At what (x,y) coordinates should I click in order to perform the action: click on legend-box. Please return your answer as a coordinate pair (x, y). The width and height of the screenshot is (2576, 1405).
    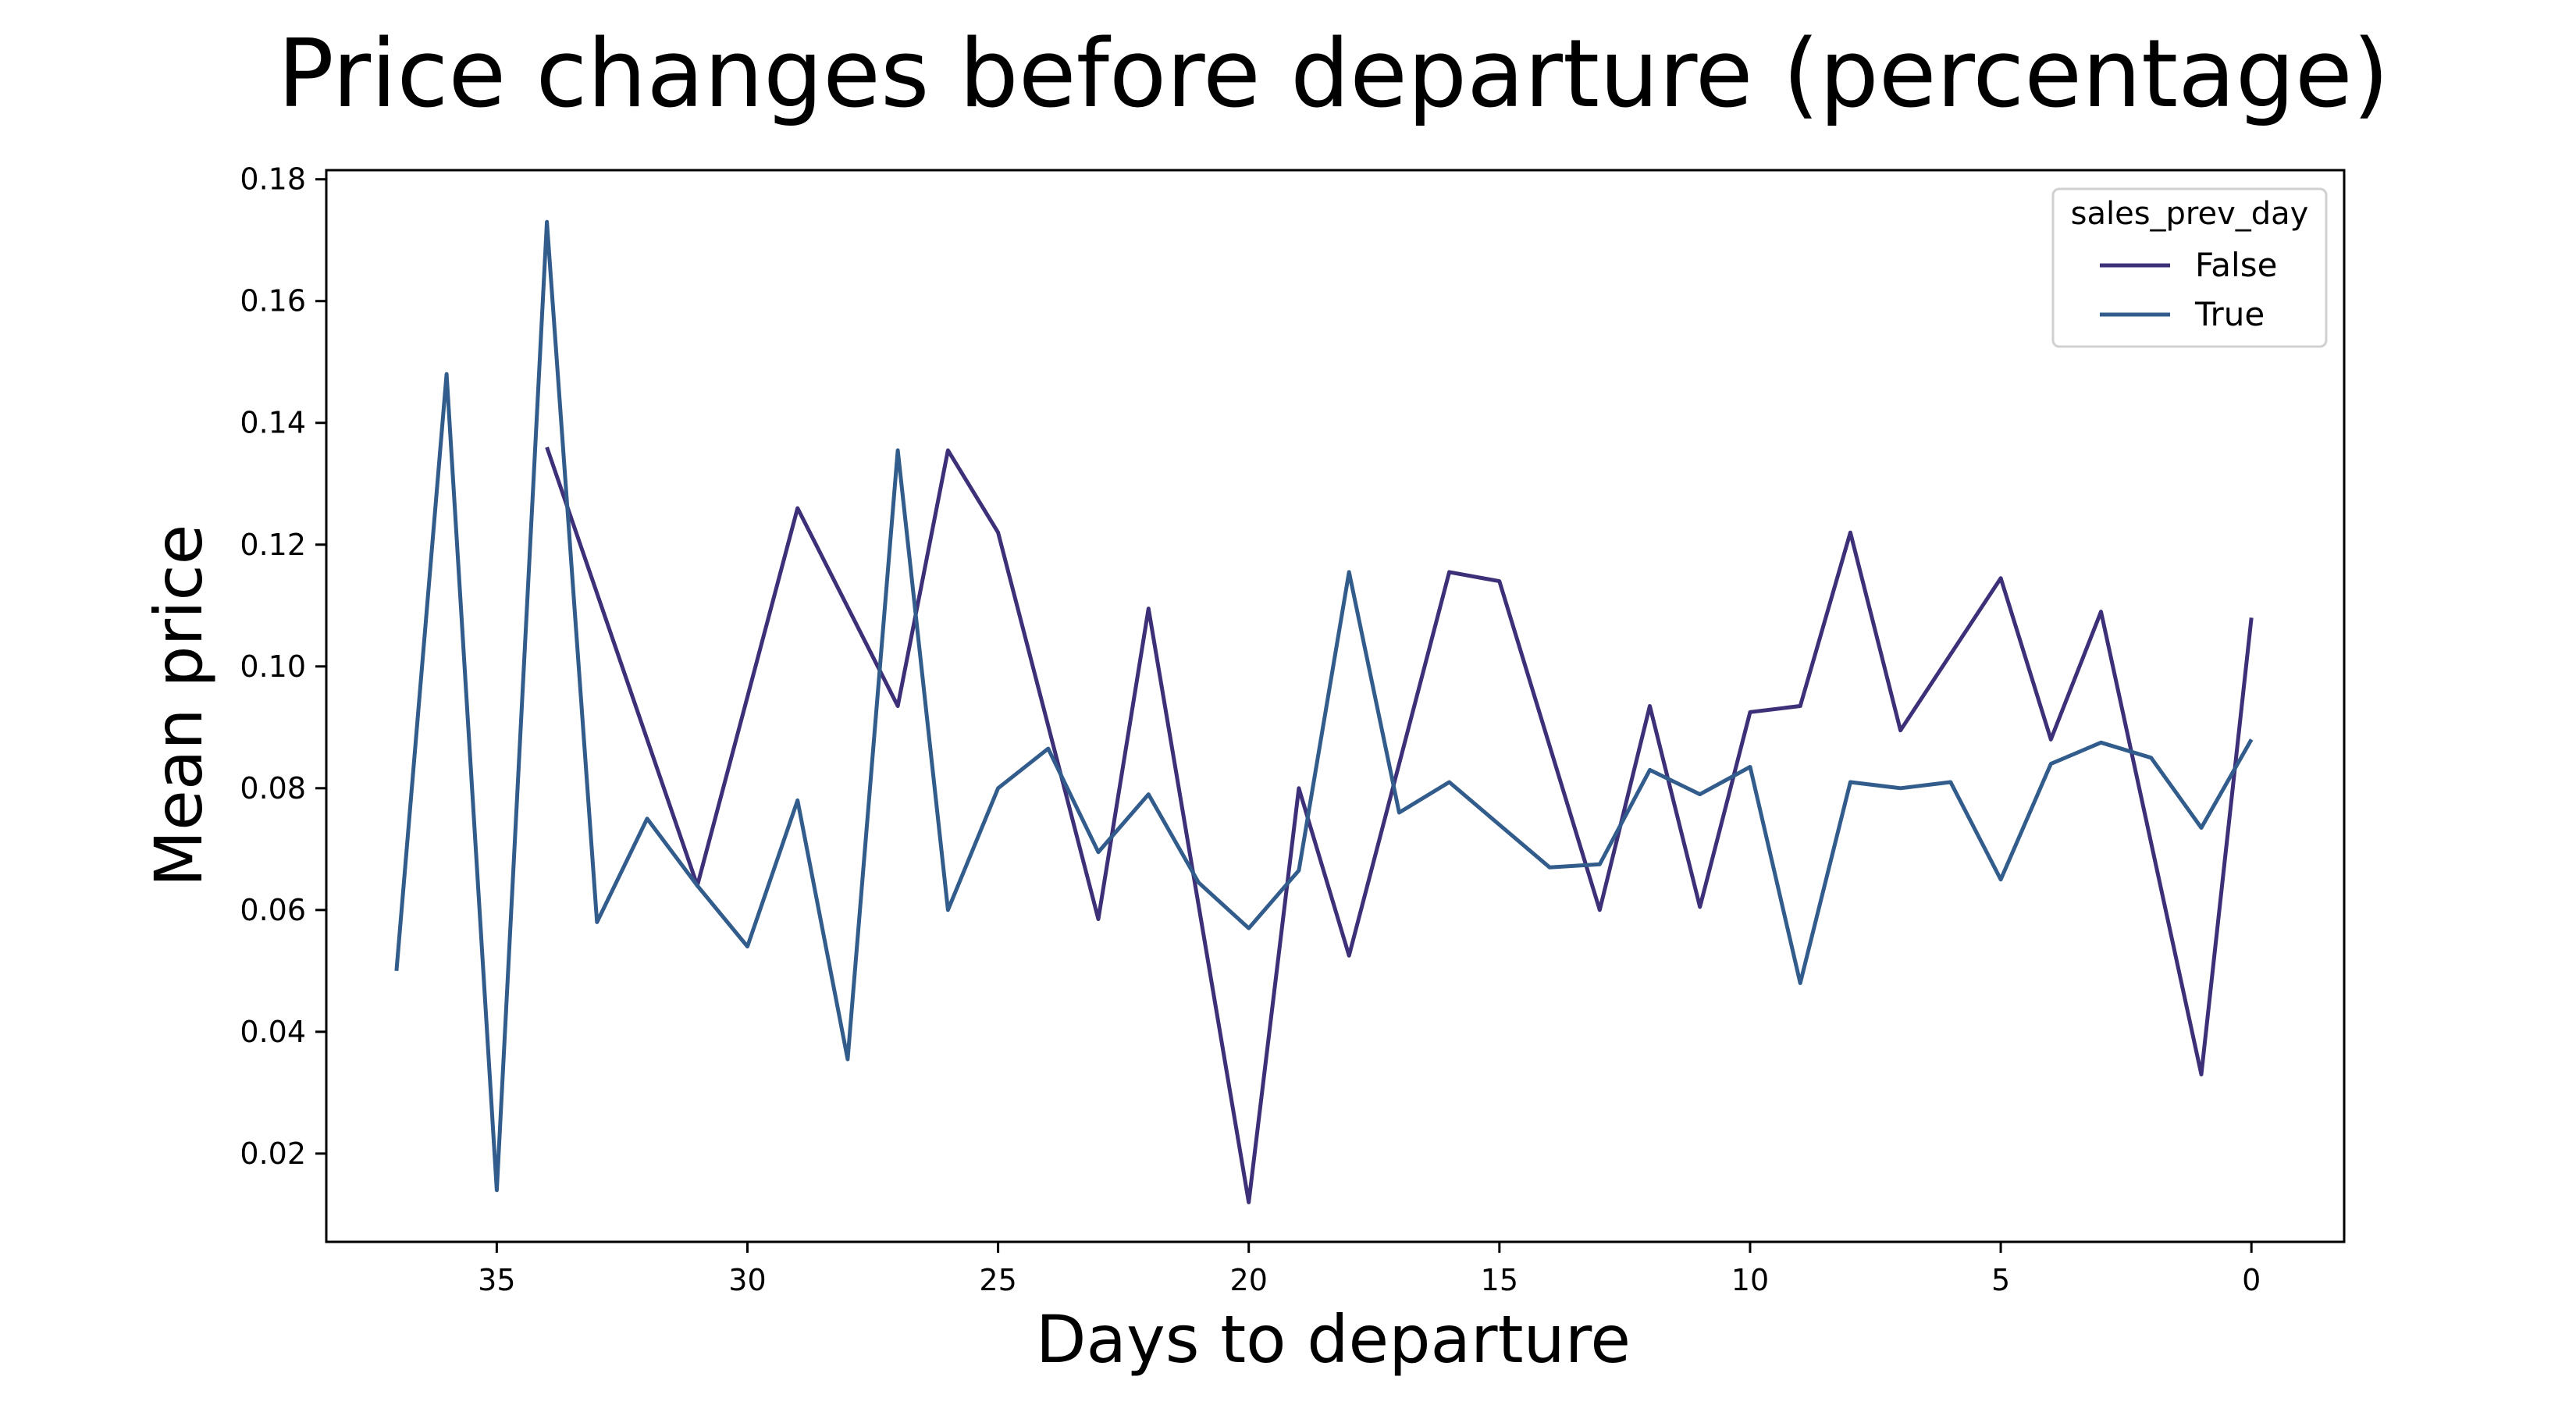
    Looking at the image, I should click on (2189, 268).